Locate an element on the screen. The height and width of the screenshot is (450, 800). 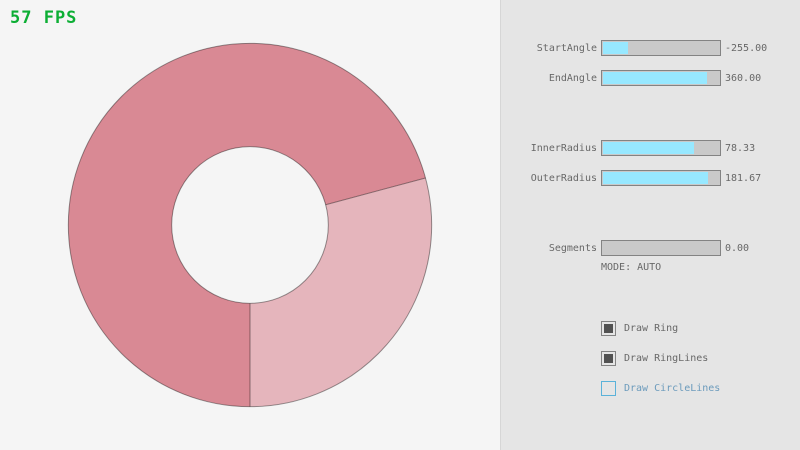
draw-circlelines-label: Draw CircleLines is located at coordinates (672, 388).